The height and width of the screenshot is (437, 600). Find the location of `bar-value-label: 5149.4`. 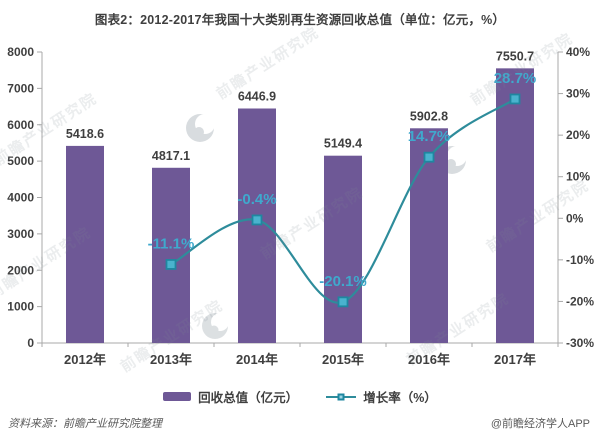

bar-value-label: 5149.4 is located at coordinates (343, 144).